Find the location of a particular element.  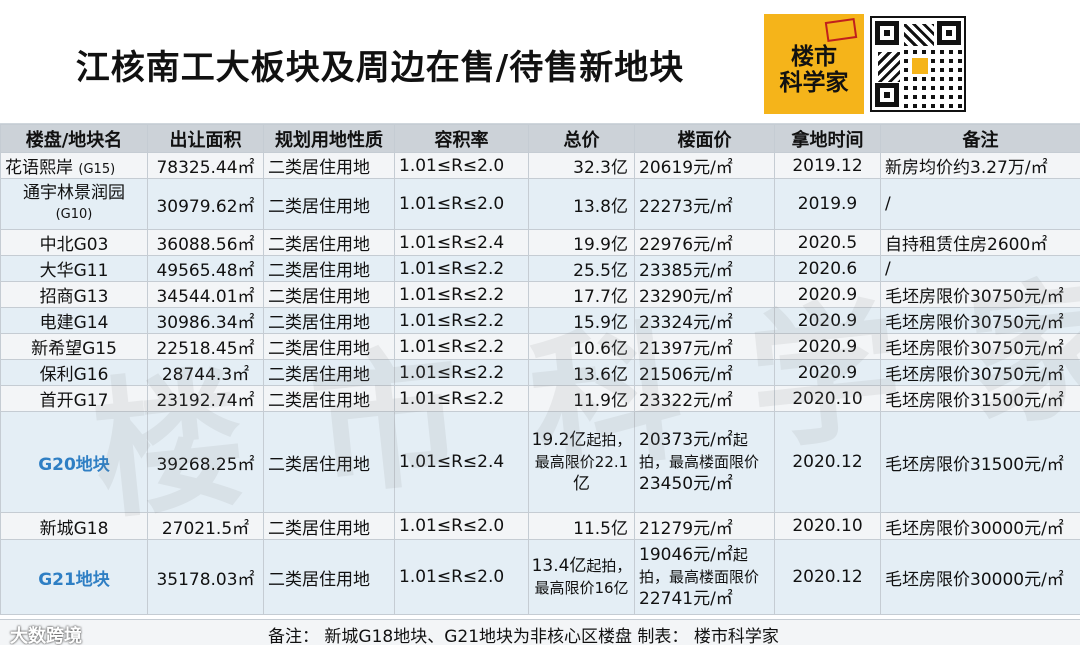

cell-name: G21地块 is located at coordinates (74, 577).